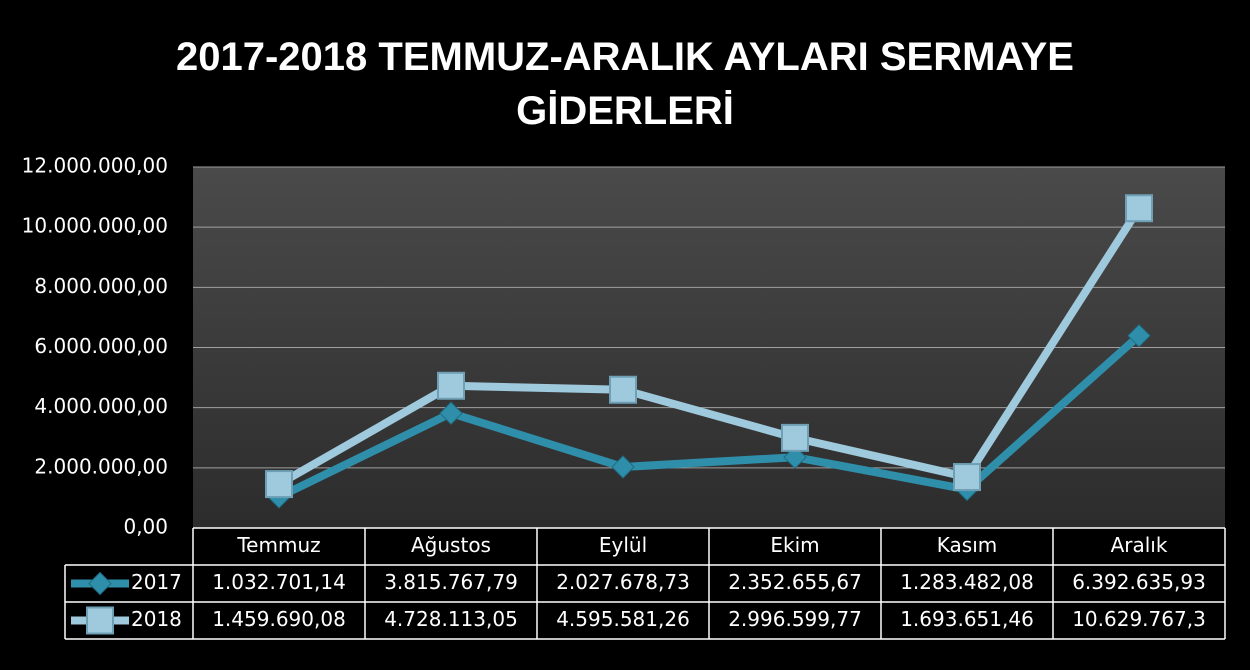 The height and width of the screenshot is (670, 1250). I want to click on table-value: 1.693.651,46, so click(967, 619).